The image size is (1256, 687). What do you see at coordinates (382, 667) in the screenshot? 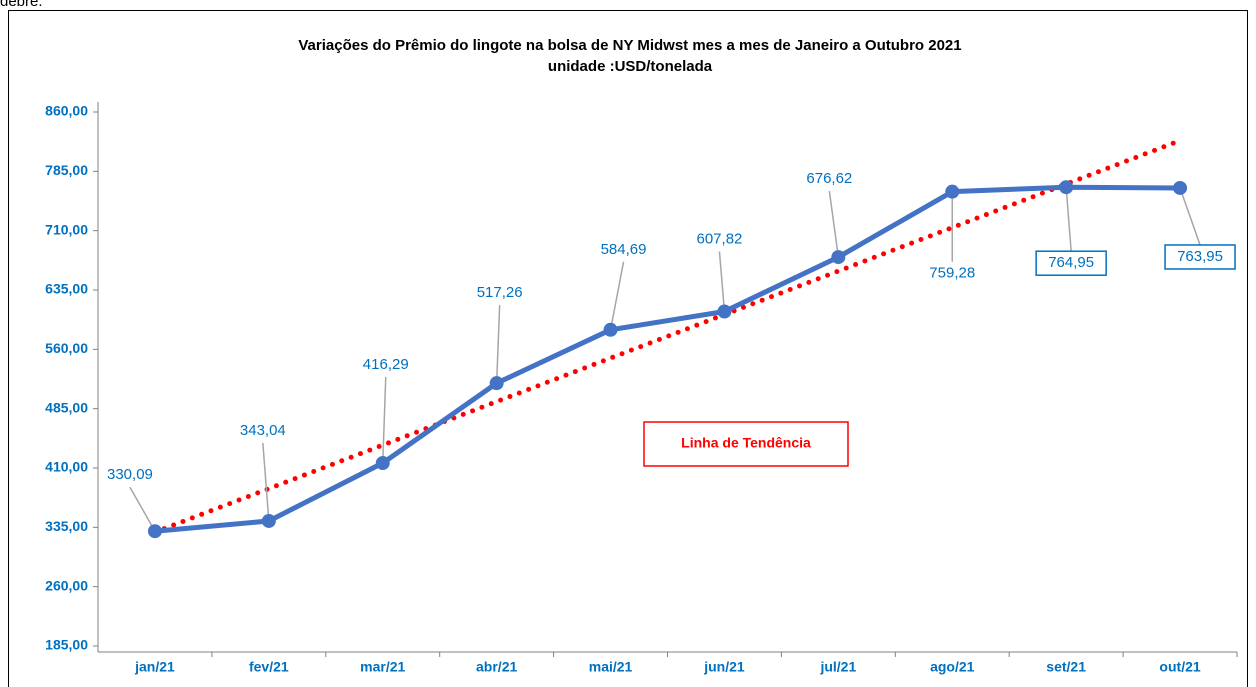
I see `x-tick-label: mar/21` at bounding box center [382, 667].